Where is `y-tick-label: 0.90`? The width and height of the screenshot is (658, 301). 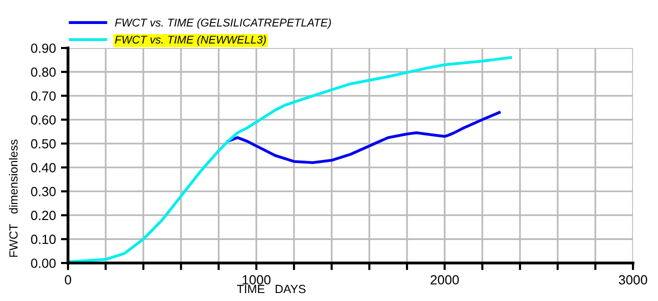
y-tick-label: 0.90 is located at coordinates (43, 48).